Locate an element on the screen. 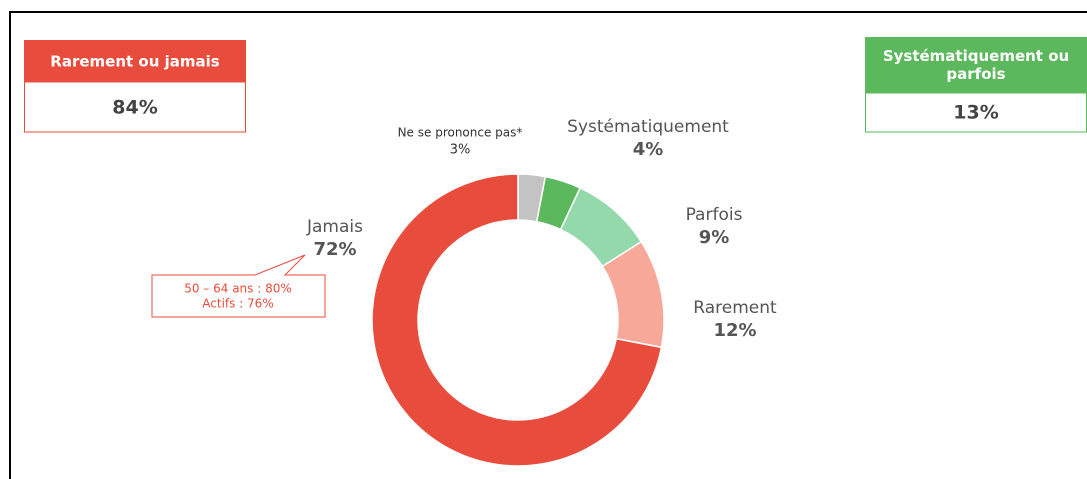 The width and height of the screenshot is (1087, 479). value-label: 12% is located at coordinates (734, 330).